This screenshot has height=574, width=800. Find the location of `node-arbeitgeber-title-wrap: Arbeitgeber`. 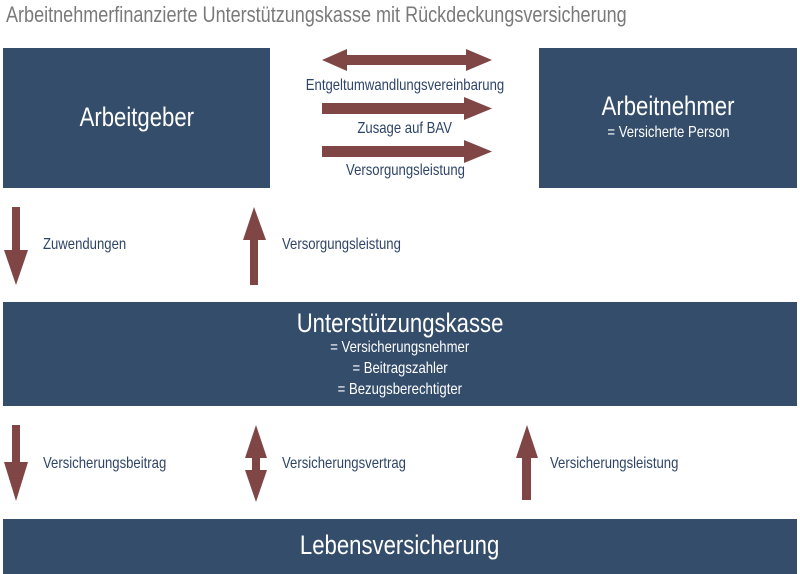

node-arbeitgeber-title-wrap: Arbeitgeber is located at coordinates (136, 117).